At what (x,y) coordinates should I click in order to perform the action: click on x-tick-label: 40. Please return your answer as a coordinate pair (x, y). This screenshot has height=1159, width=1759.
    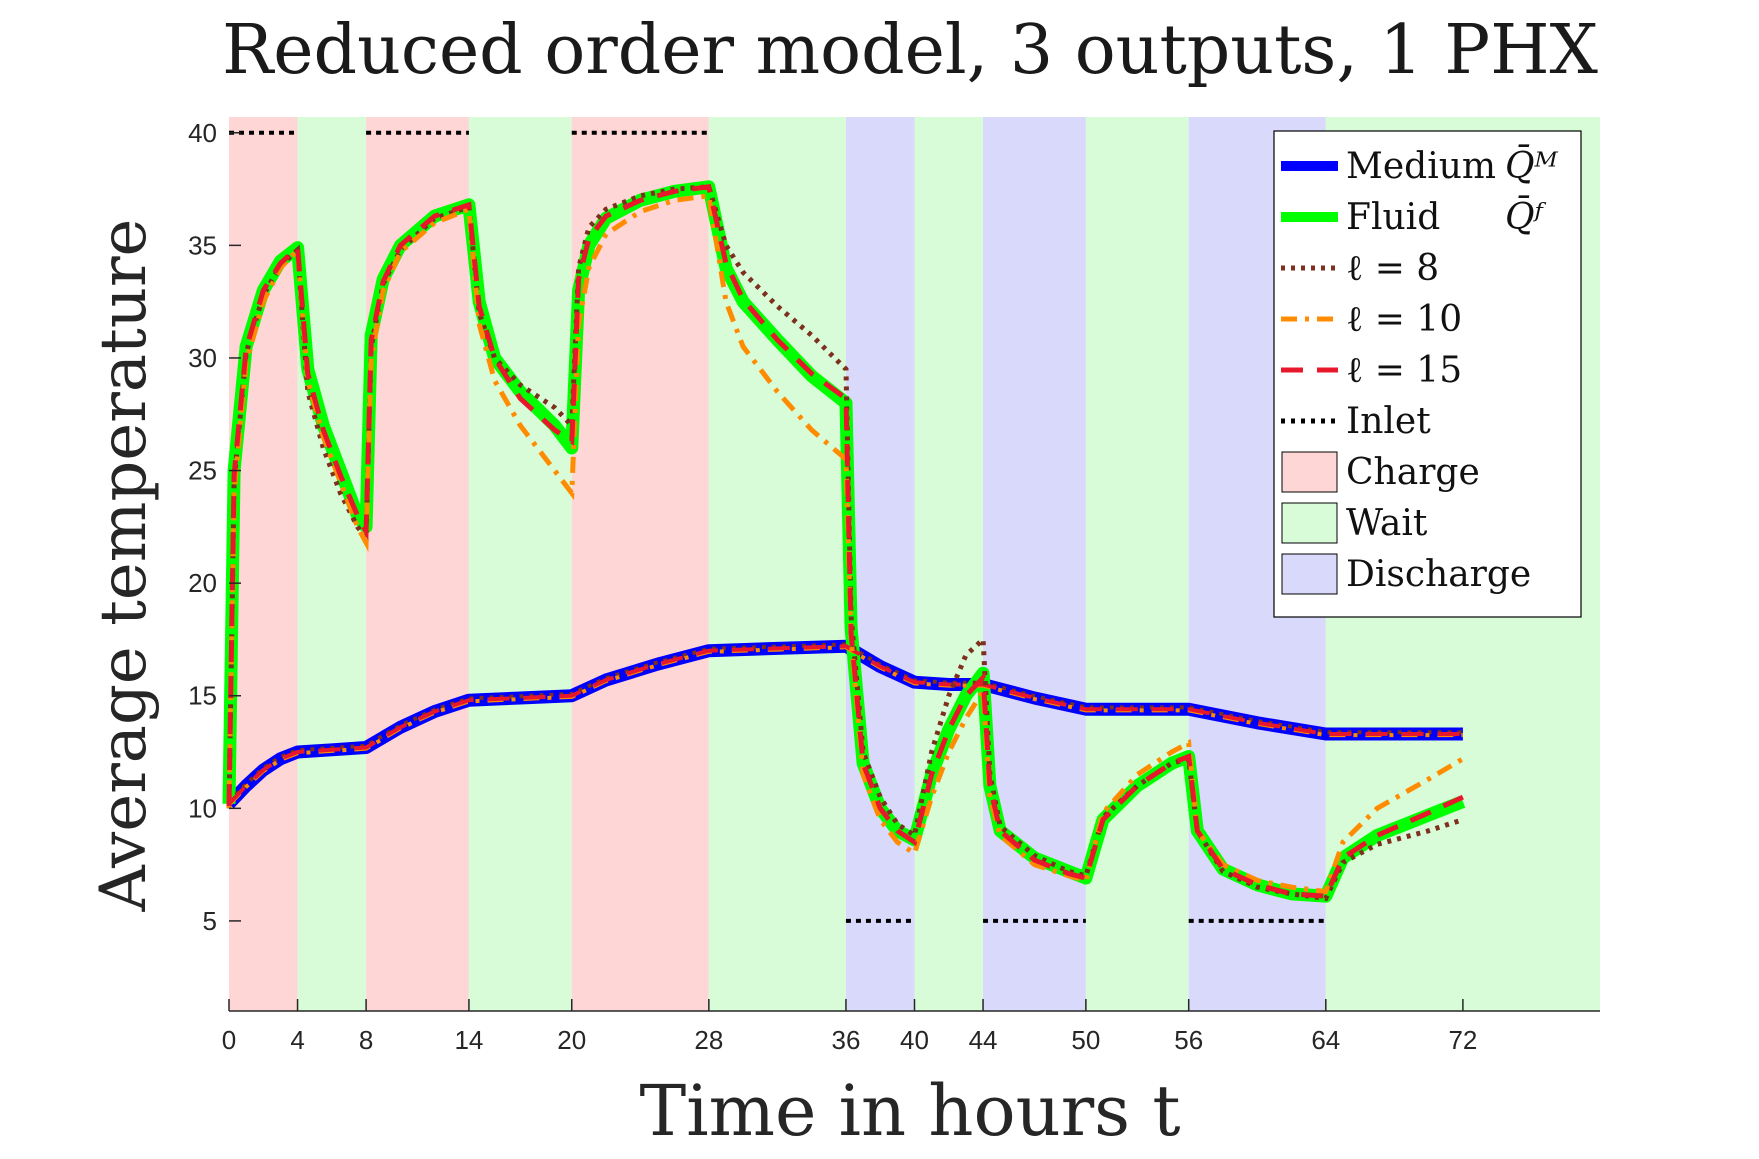
    Looking at the image, I should click on (914, 1040).